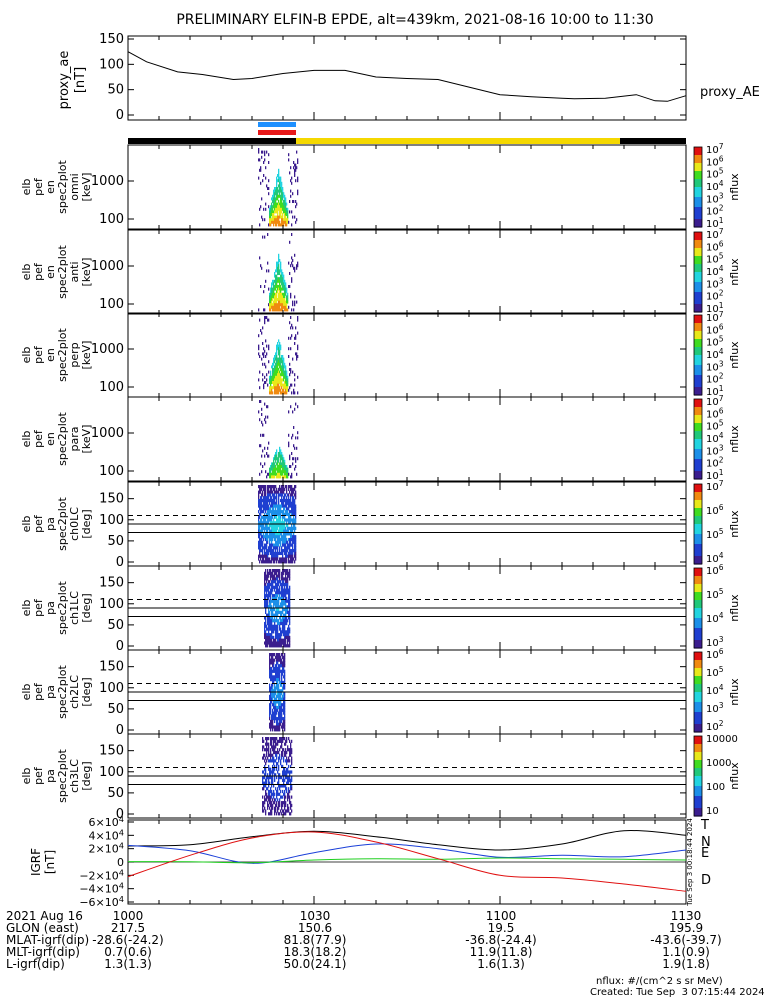  What do you see at coordinates (62, 439) in the screenshot?
I see `spec-ylabel: spec2plot` at bounding box center [62, 439].